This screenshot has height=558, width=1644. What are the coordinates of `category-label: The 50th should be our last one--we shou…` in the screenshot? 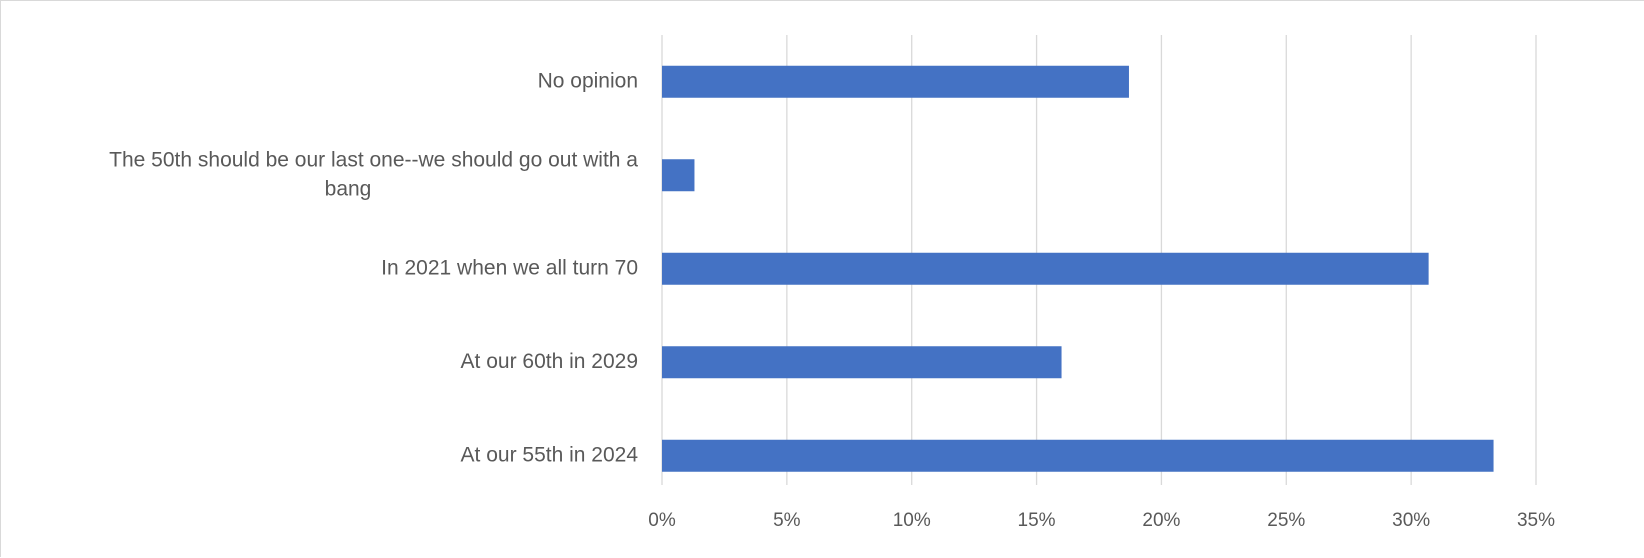 It's located at (373, 159).